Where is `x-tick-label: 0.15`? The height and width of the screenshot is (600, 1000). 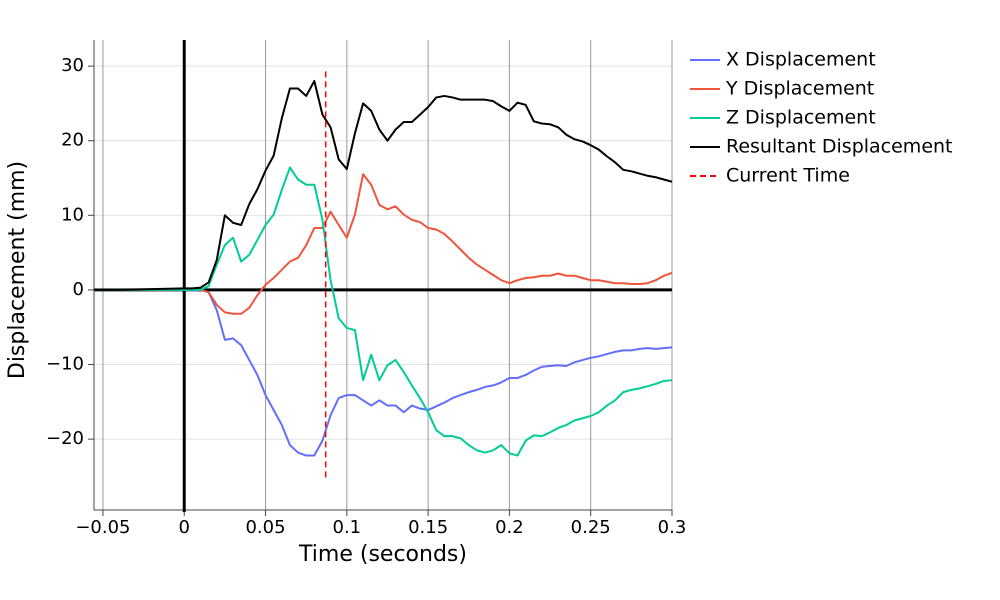 x-tick-label: 0.15 is located at coordinates (428, 527).